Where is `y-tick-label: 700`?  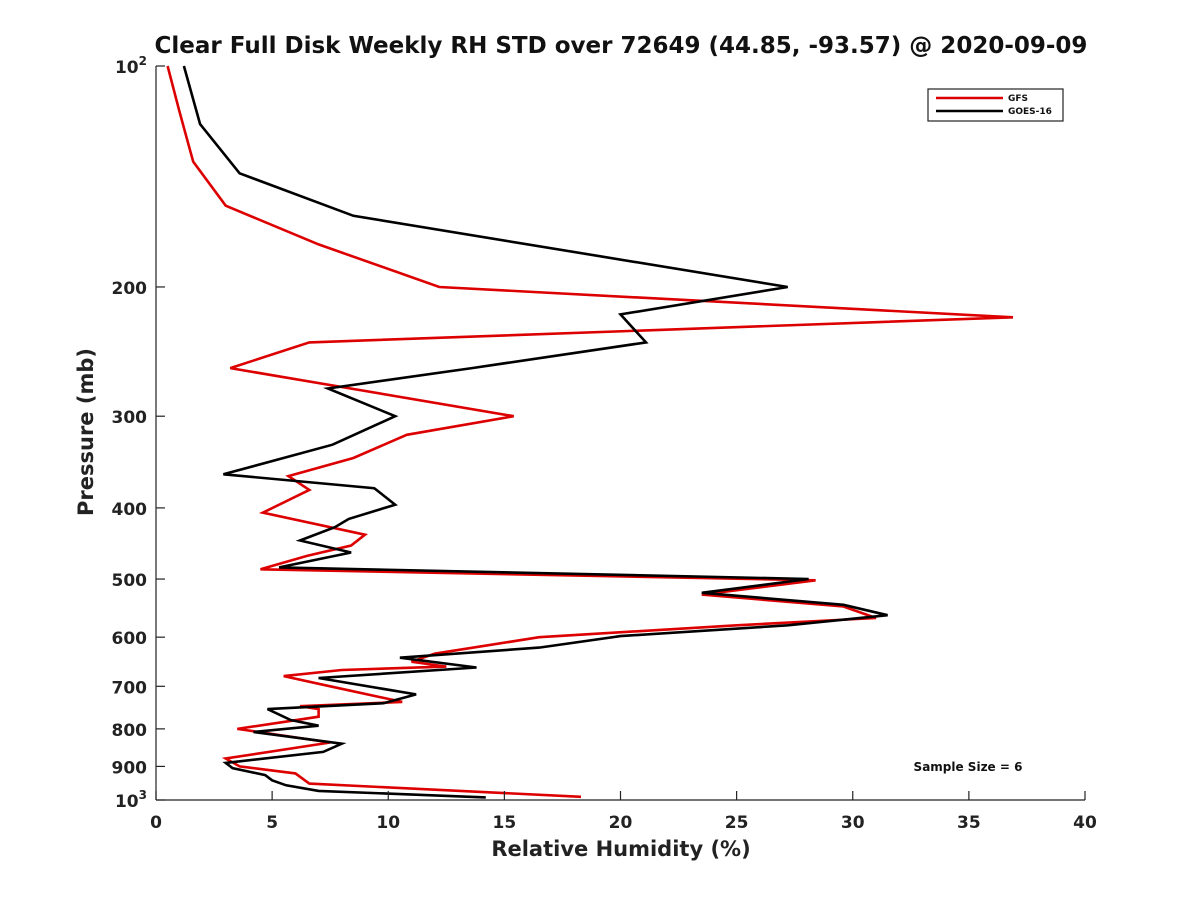
y-tick-label: 700 is located at coordinates (130, 688).